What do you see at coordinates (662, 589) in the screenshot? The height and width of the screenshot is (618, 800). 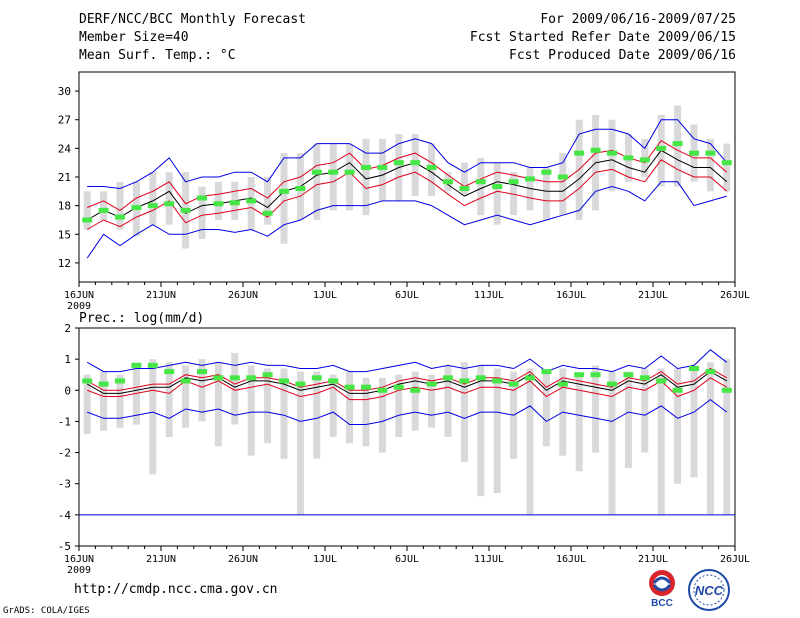 I see `bcc-logo: BCC` at bounding box center [662, 589].